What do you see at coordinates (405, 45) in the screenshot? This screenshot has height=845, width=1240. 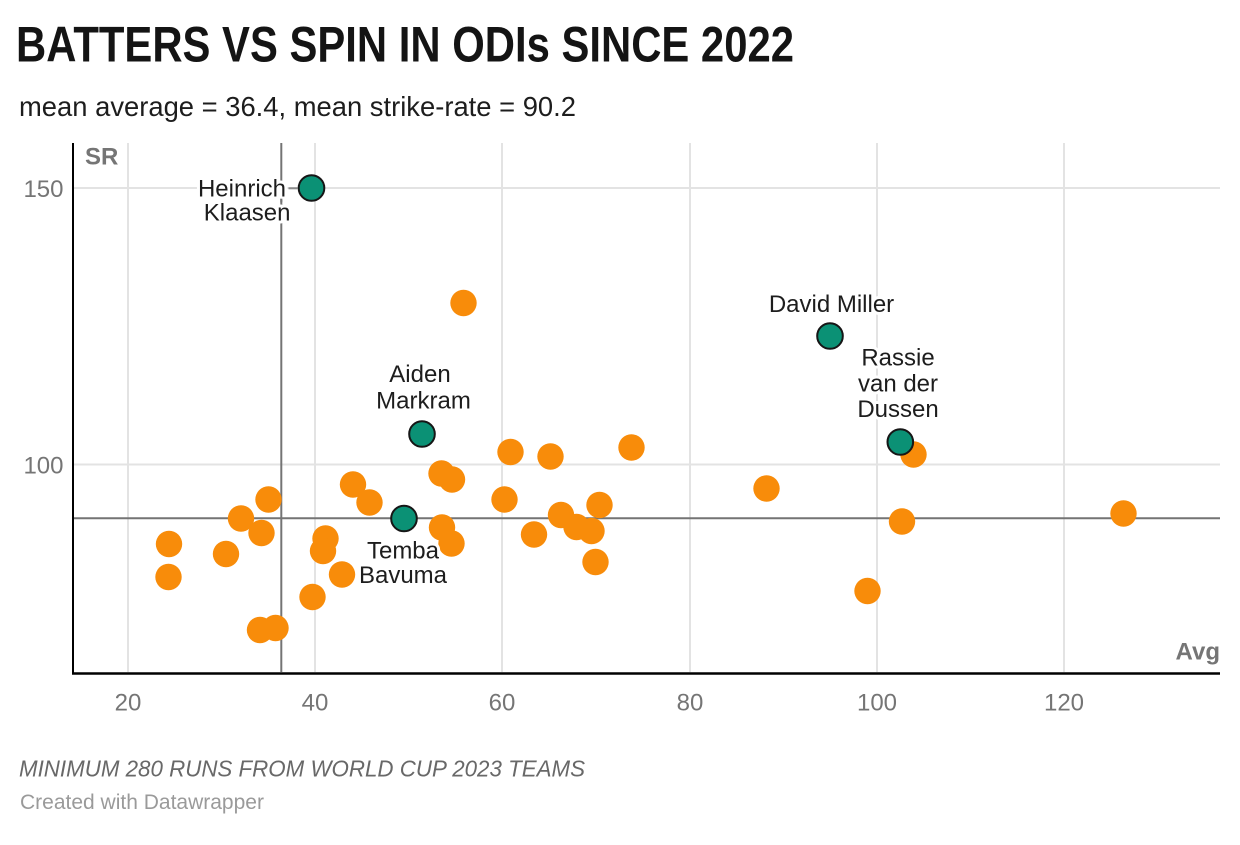 I see `svg-text:BATTERS VS SPIN IN ODIs SINCE: BATTERS VS SPIN IN ODIs SINCE 2022` at bounding box center [405, 45].